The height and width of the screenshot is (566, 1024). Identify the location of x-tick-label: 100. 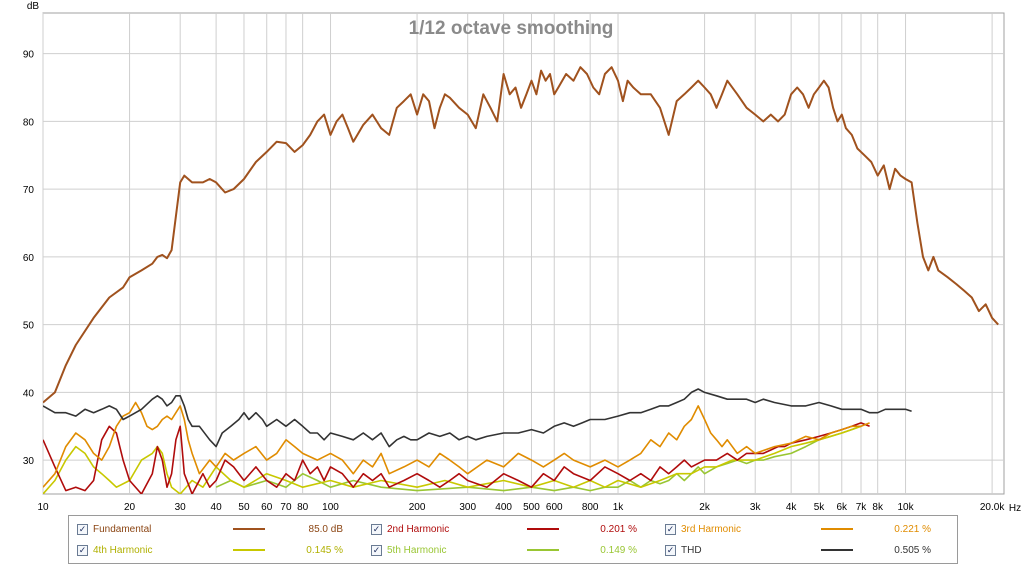
(330, 507).